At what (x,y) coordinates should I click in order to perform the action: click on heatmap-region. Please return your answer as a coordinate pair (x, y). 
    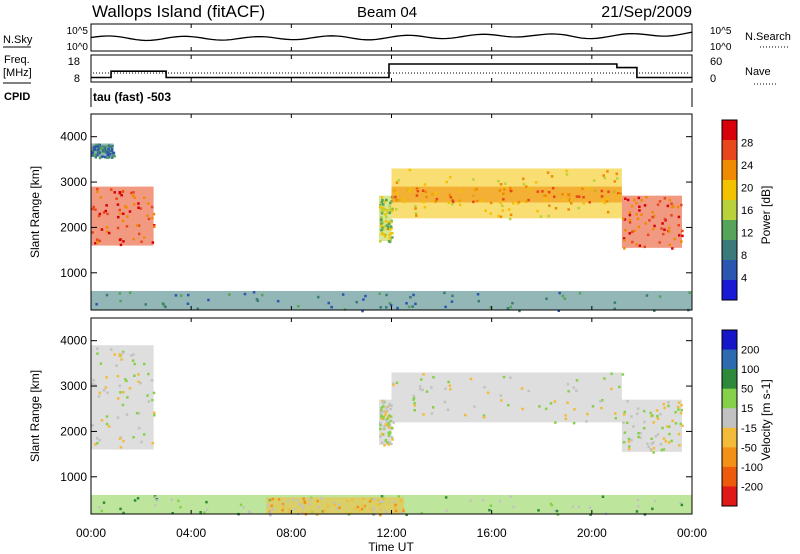
    Looking at the image, I should click on (506, 397).